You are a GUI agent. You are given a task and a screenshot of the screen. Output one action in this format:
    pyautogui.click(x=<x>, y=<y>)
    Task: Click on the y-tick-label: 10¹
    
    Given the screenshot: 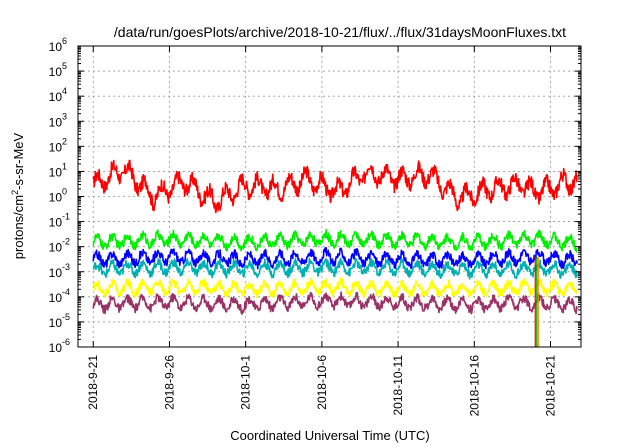 What is the action you would take?
    pyautogui.click(x=58, y=170)
    